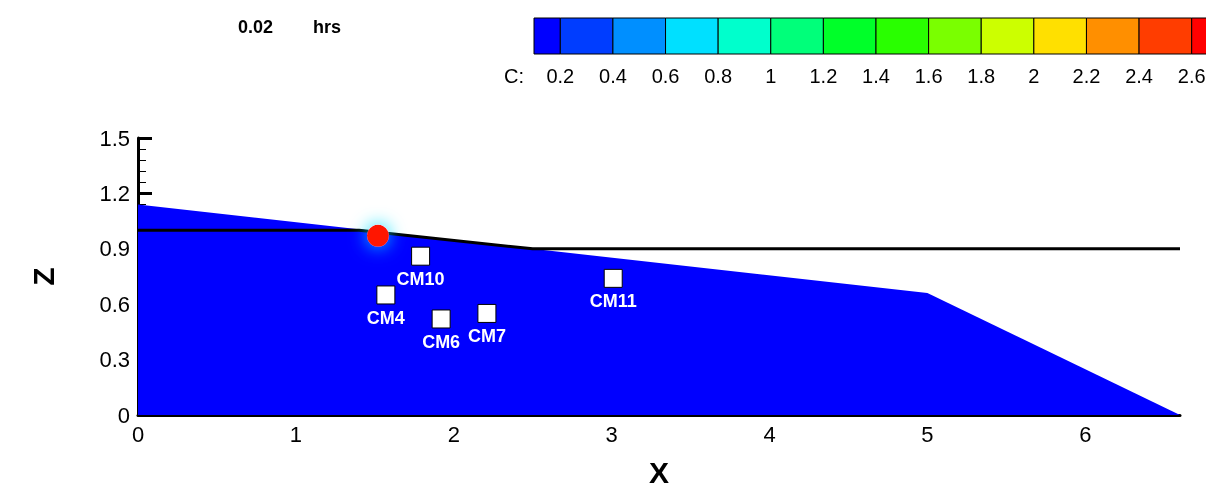 Image resolution: width=1214 pixels, height=500 pixels. Describe the element at coordinates (611, 434) in the screenshot. I see `x-tick-label: 3` at that location.